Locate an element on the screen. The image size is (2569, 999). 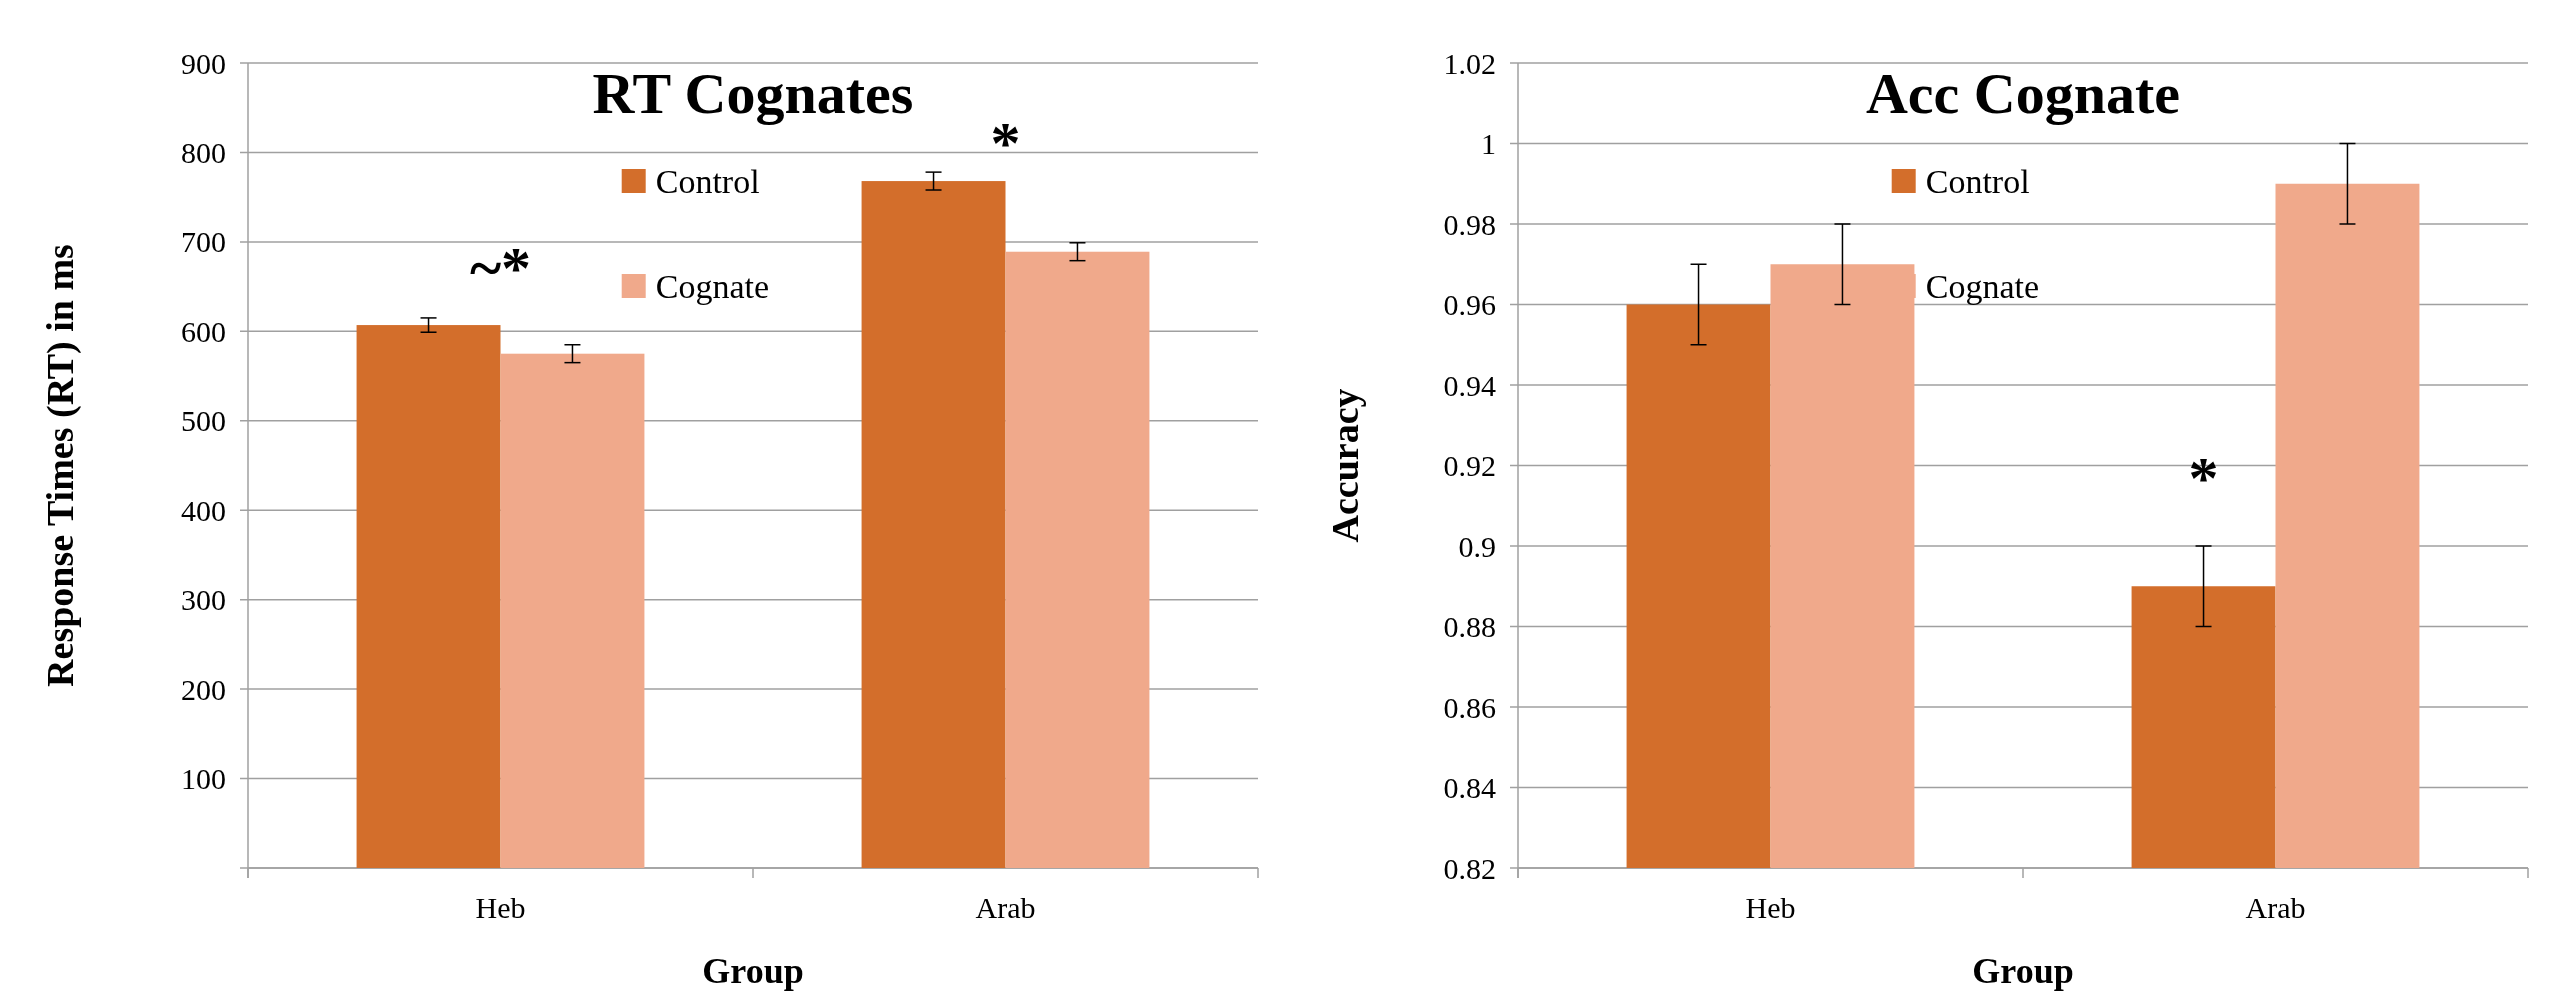
y-tick-label: 400 is located at coordinates (203, 510).